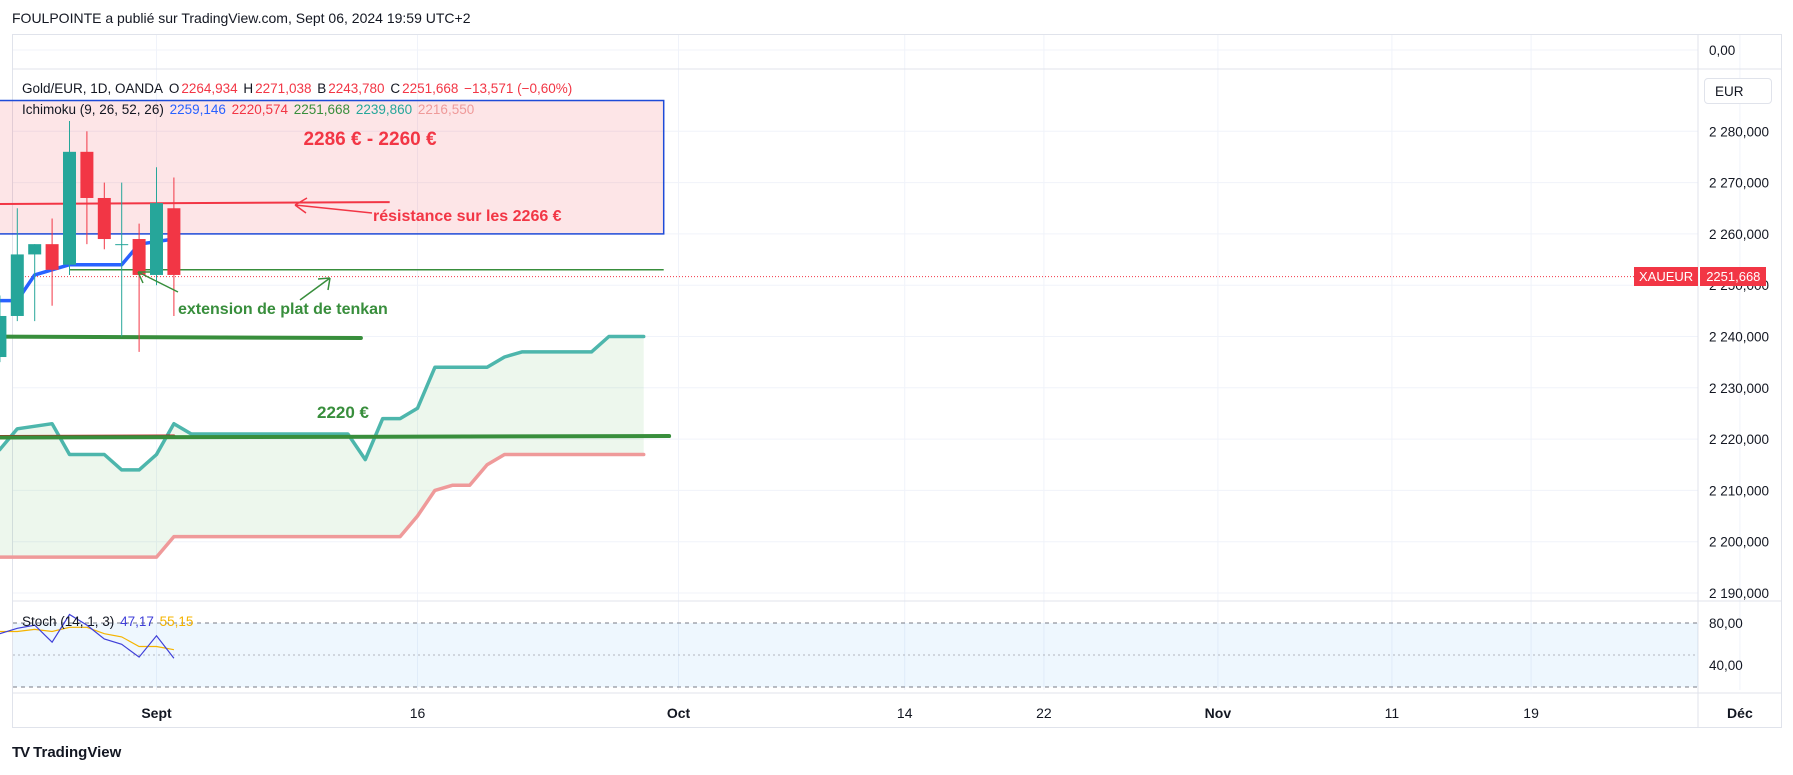 This screenshot has height=775, width=1793. I want to click on low-label: B, so click(322, 88).